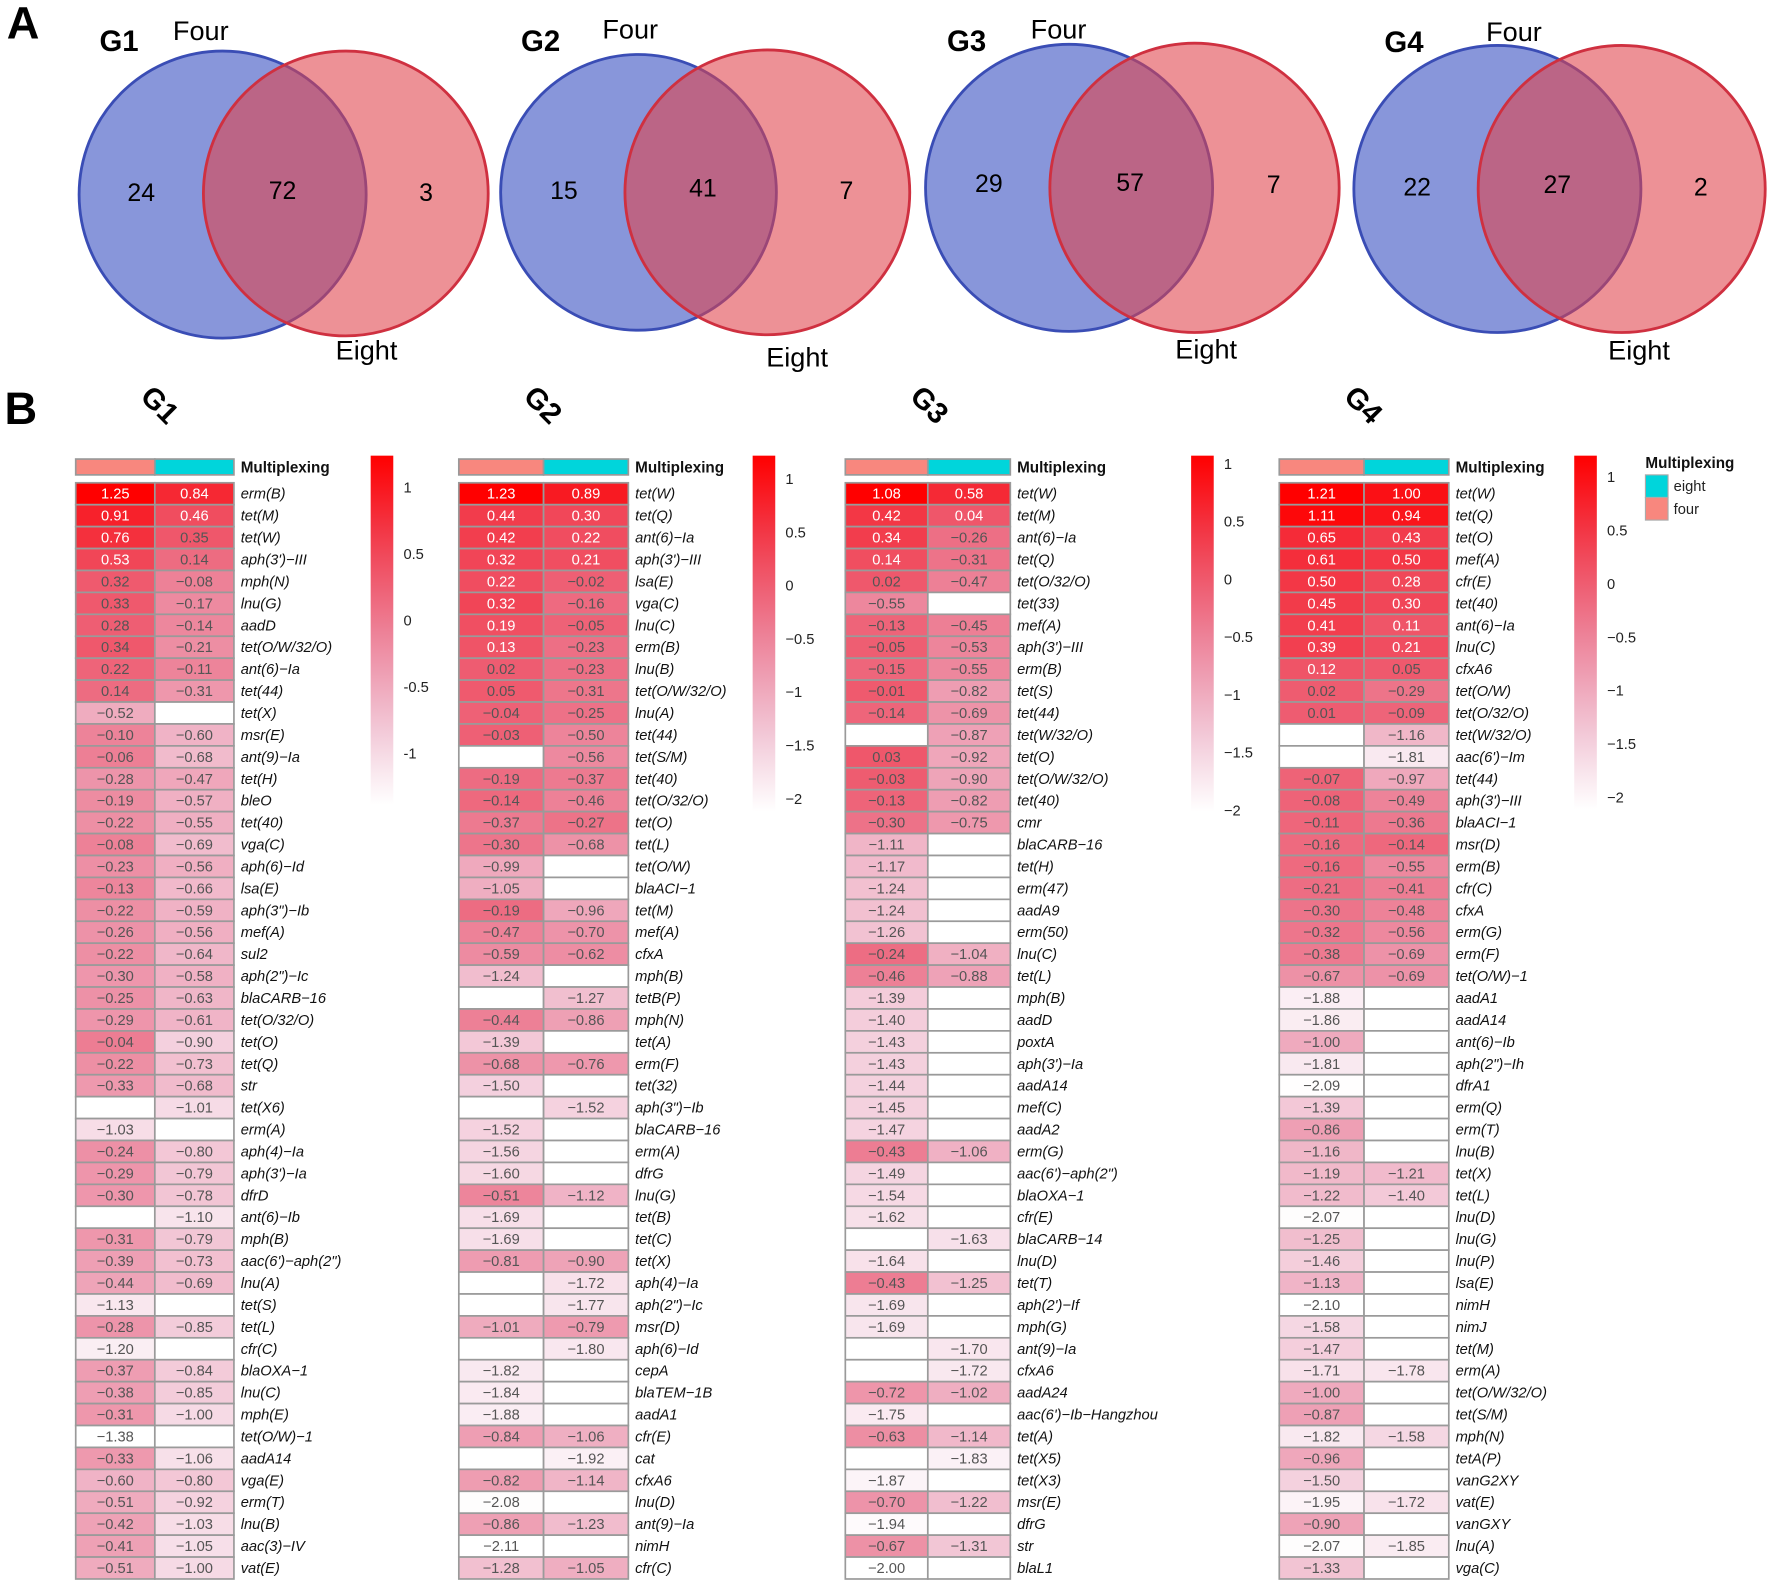  What do you see at coordinates (1485, 1043) in the screenshot?
I see `gene-label: ant(6)−Ib` at bounding box center [1485, 1043].